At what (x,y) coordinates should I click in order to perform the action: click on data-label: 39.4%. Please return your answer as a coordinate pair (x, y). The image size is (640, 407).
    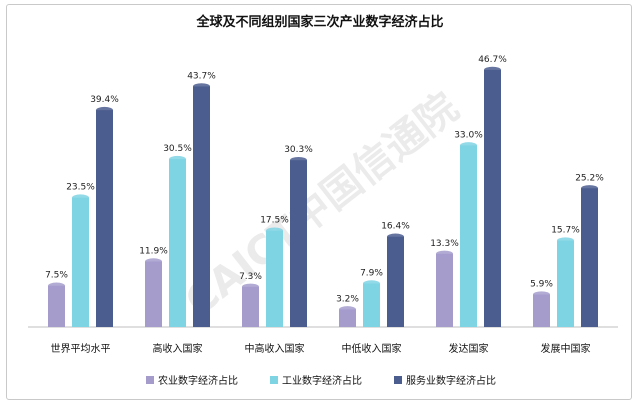
    Looking at the image, I should click on (104, 100).